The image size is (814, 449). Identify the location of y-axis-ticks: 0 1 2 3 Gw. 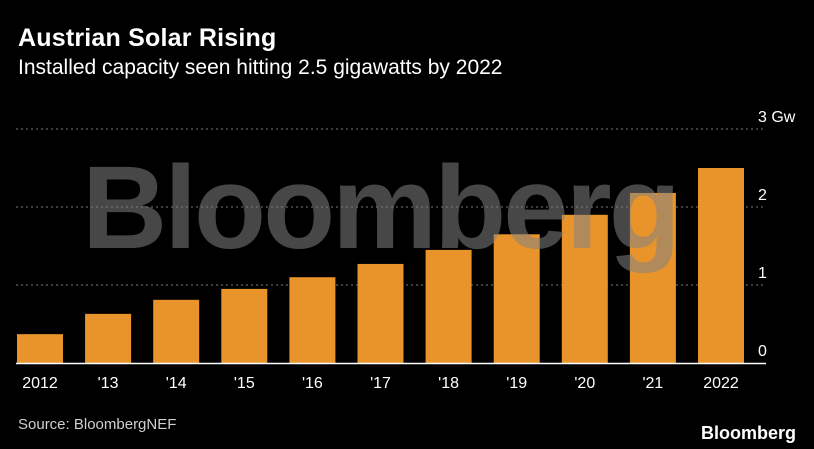
(777, 234).